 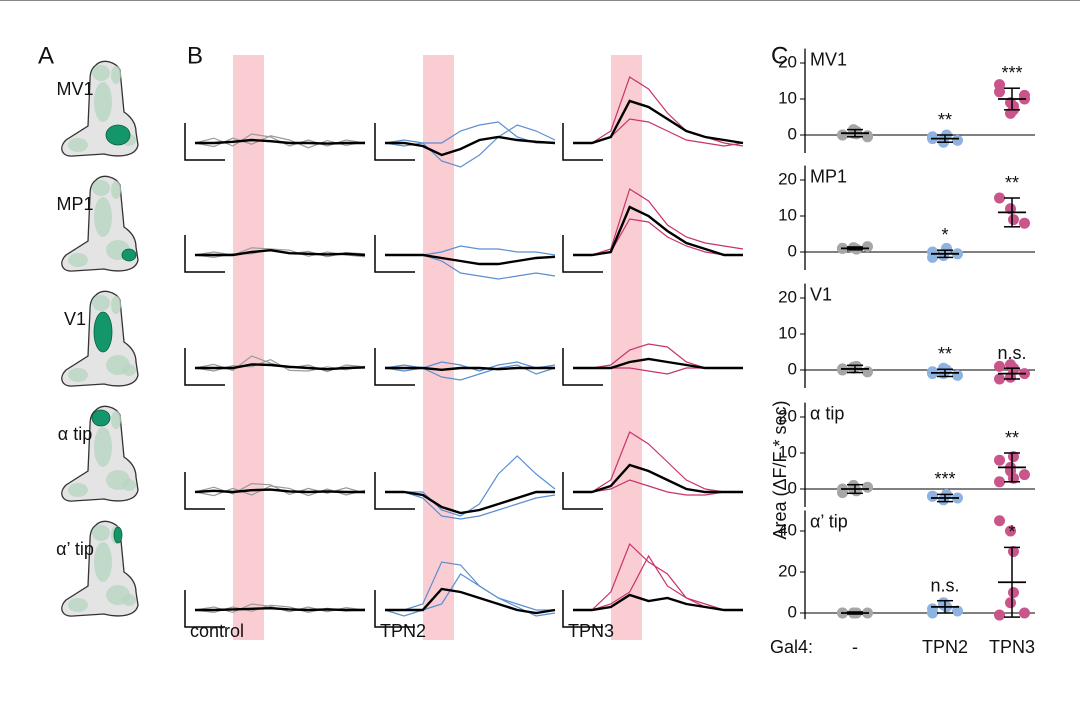 I want to click on x-tick-label: -, so click(x=855, y=647).